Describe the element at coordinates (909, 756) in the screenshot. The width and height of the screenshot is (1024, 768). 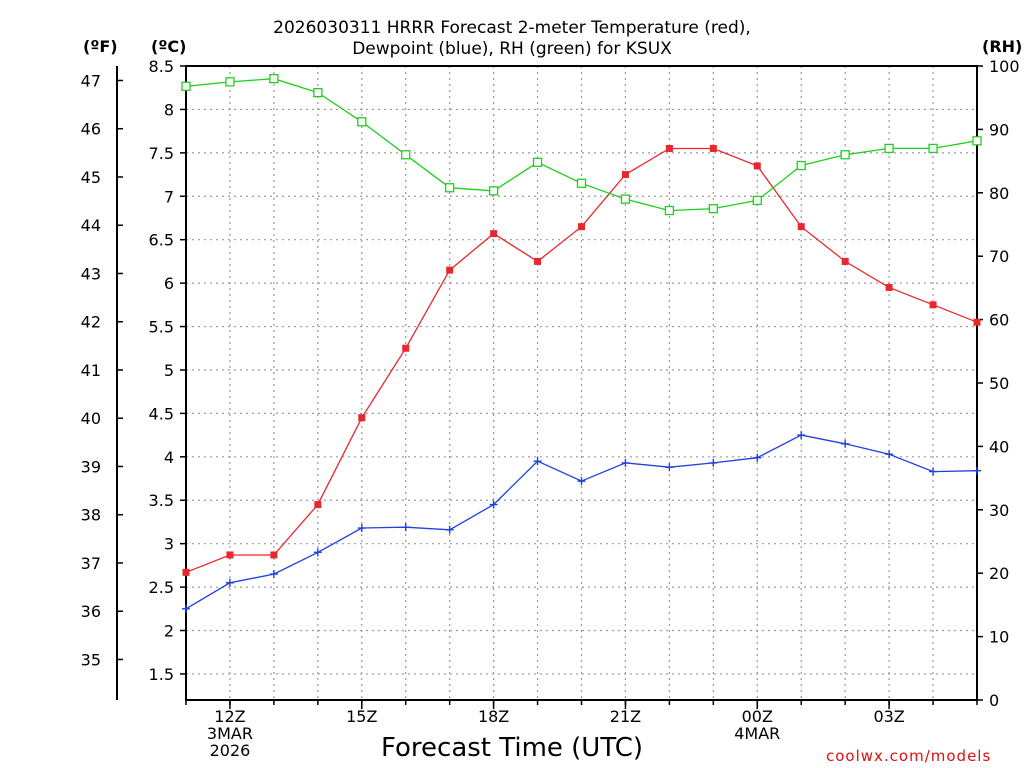
I see `credit-link: coolwx.com/models` at that location.